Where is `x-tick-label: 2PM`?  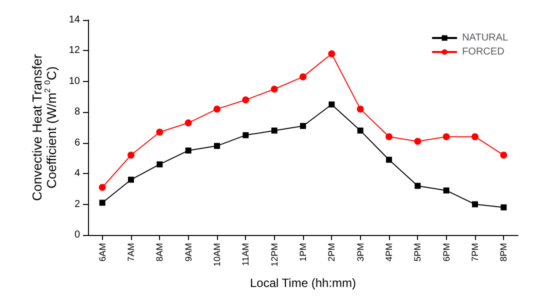 x-tick-label: 2PM is located at coordinates (331, 252).